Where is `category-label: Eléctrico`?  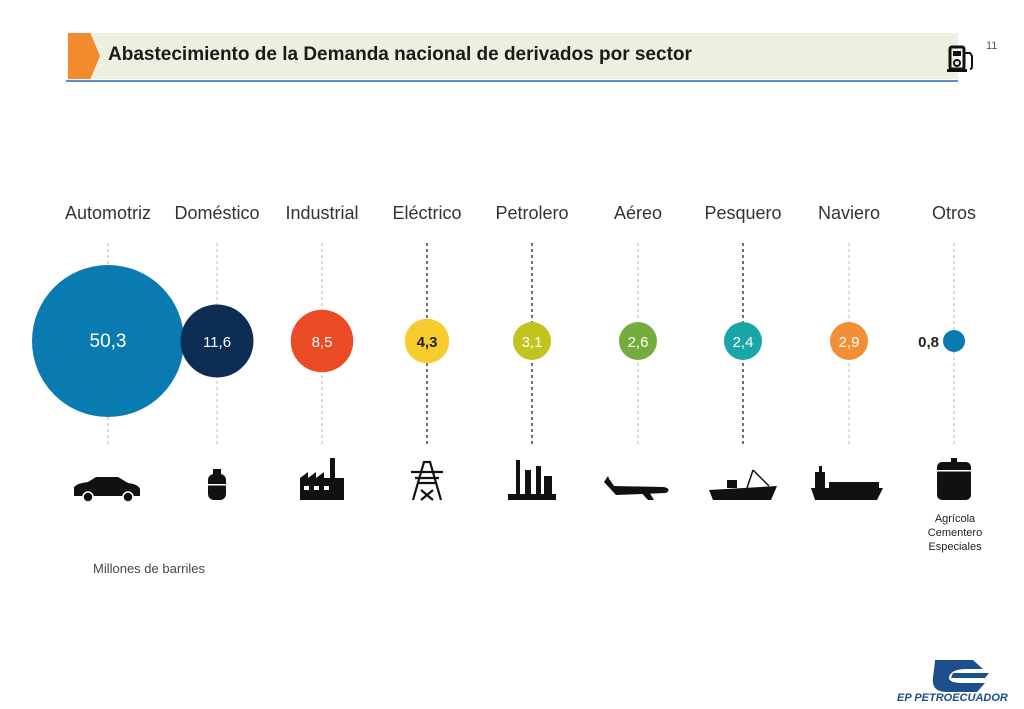
category-label: Eléctrico is located at coordinates (426, 213).